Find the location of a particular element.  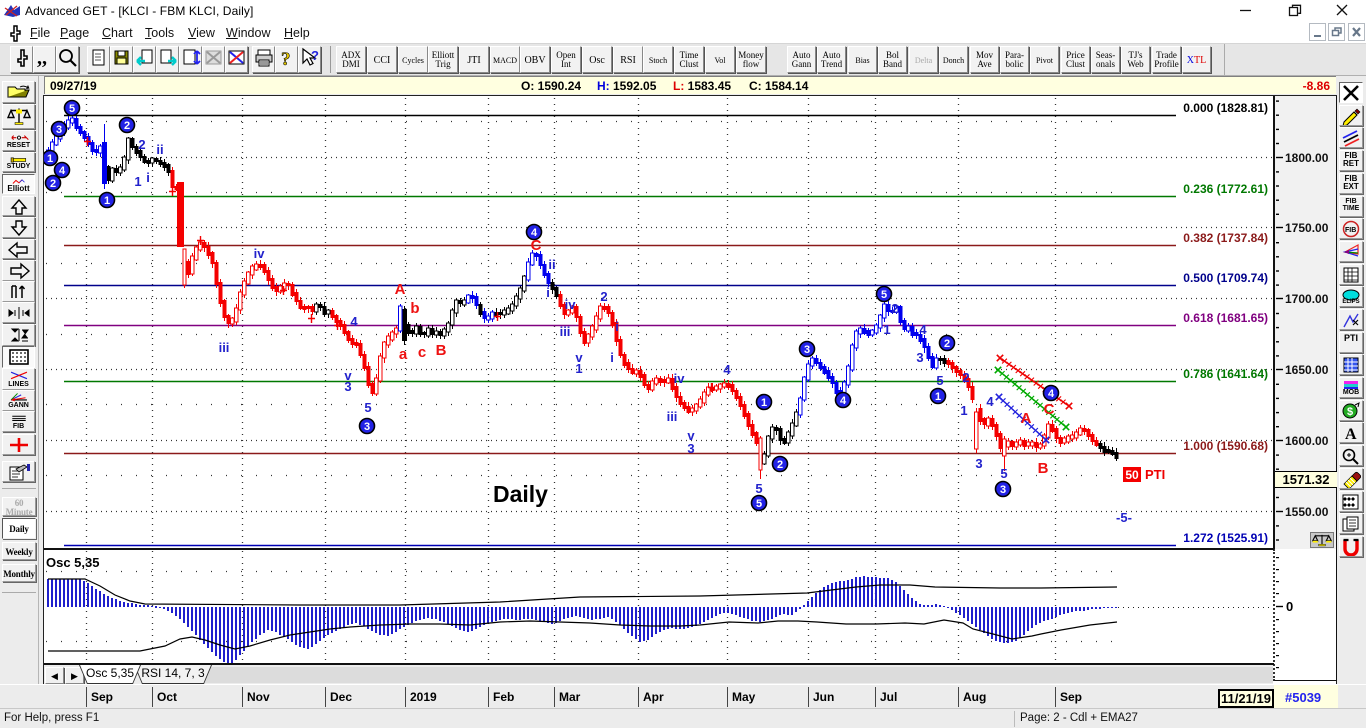

svg-text: a is located at coordinates (403, 354).